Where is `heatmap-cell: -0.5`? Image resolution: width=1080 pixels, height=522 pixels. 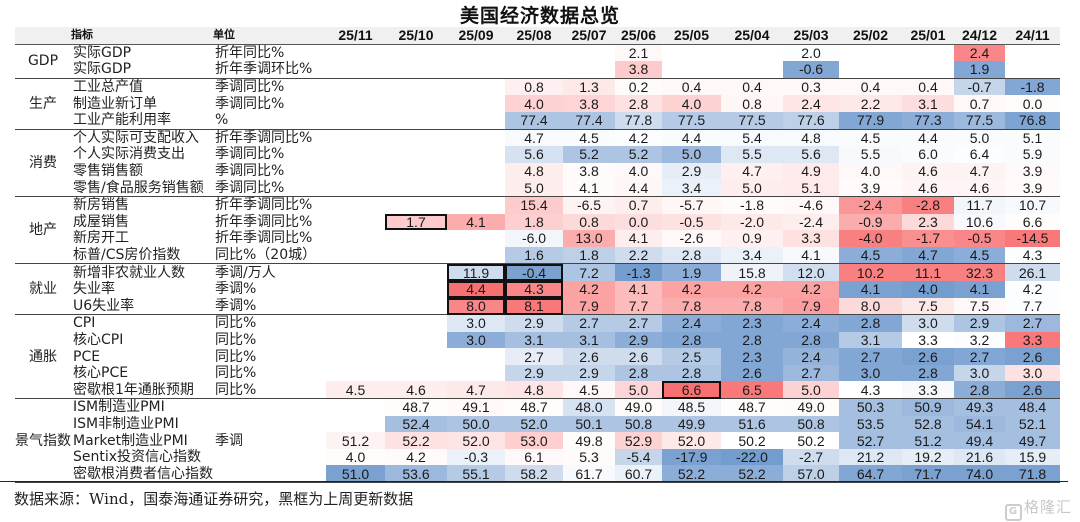
heatmap-cell: -0.5 is located at coordinates (691, 222).